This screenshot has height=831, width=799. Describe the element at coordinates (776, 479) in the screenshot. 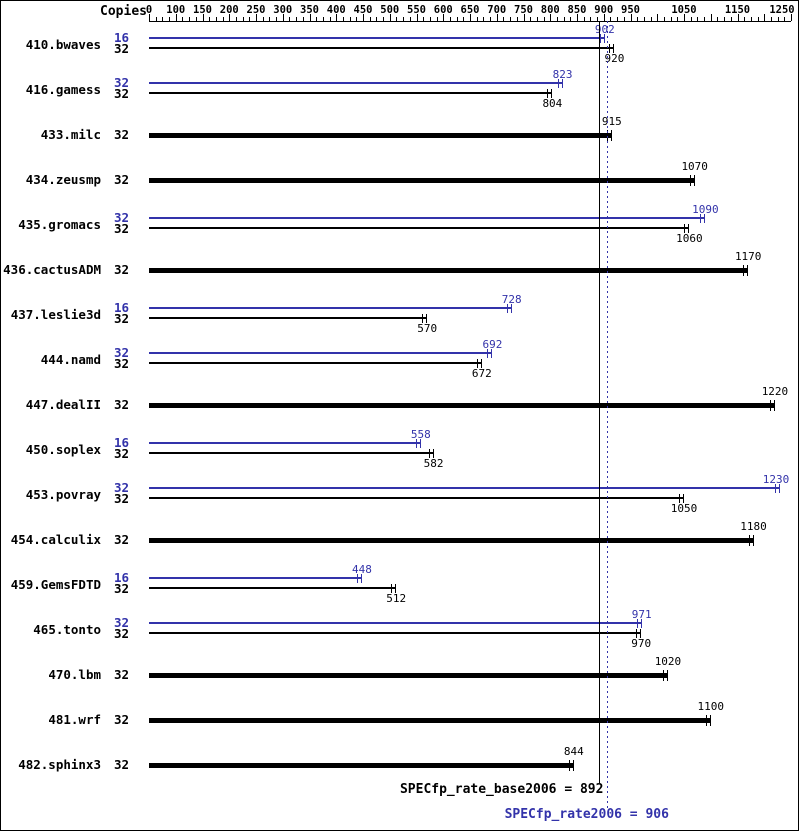

I see `bar-value-label: 1230` at that location.